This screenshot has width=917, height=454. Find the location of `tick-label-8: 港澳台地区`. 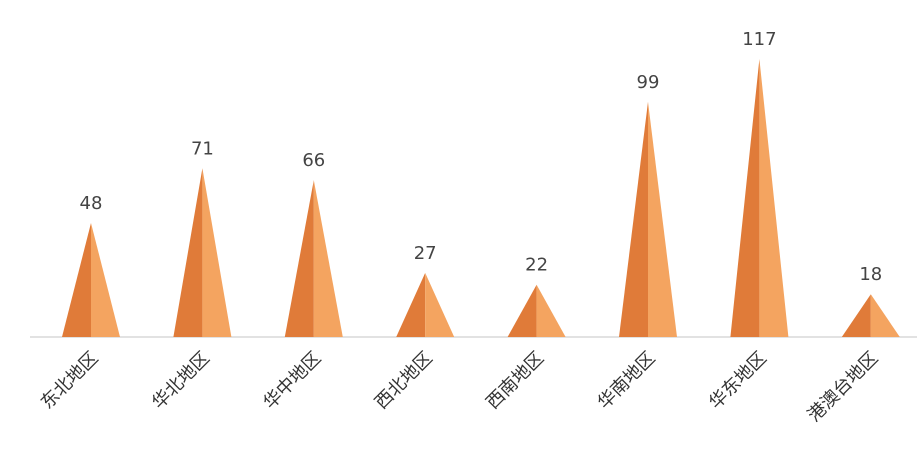

tick-label-8: 港澳台地区 is located at coordinates (843, 387).